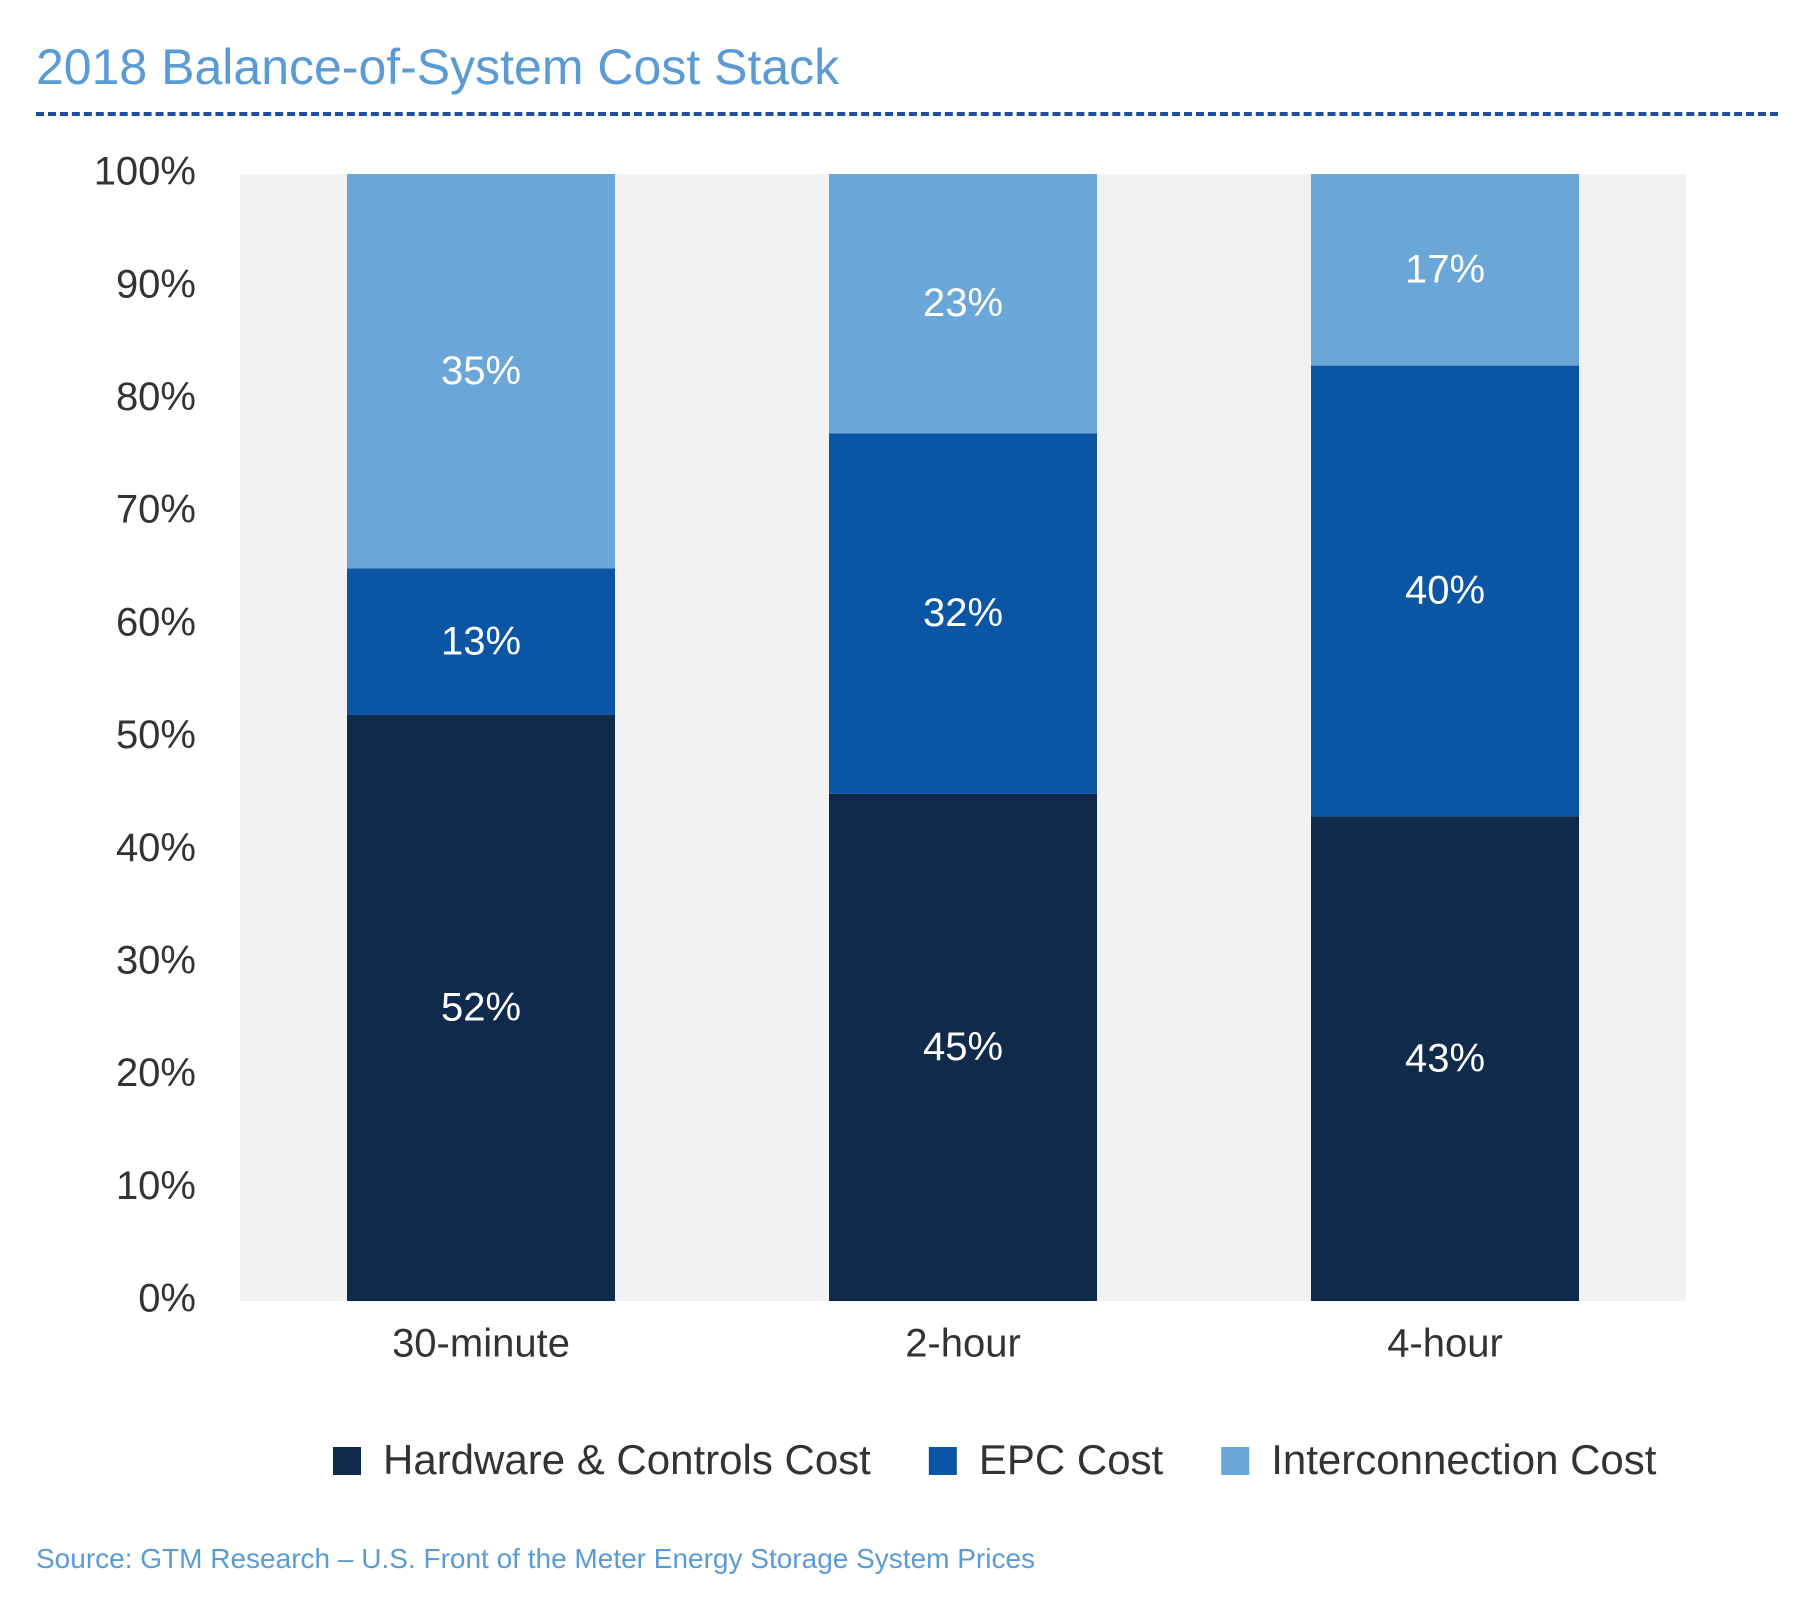  I want to click on data-label: 52%, so click(481, 1008).